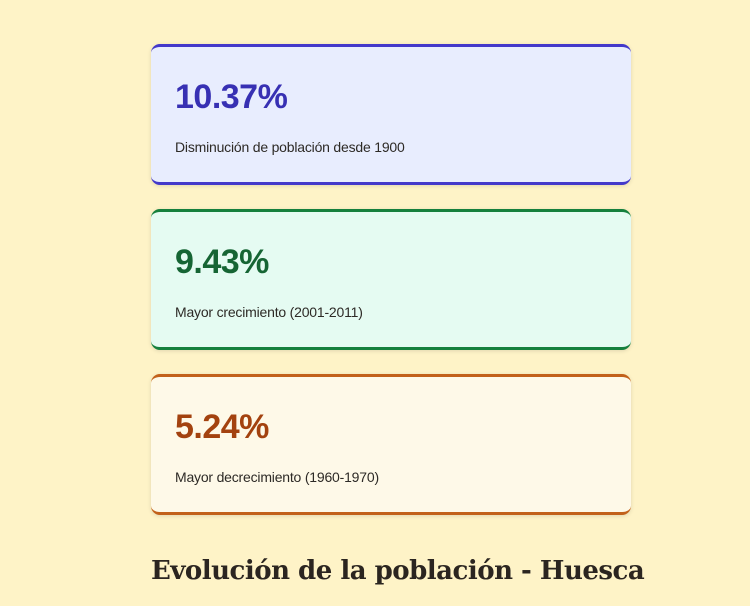  Describe the element at coordinates (398, 571) in the screenshot. I see `section-title: Evolución de la población - Huesca` at that location.